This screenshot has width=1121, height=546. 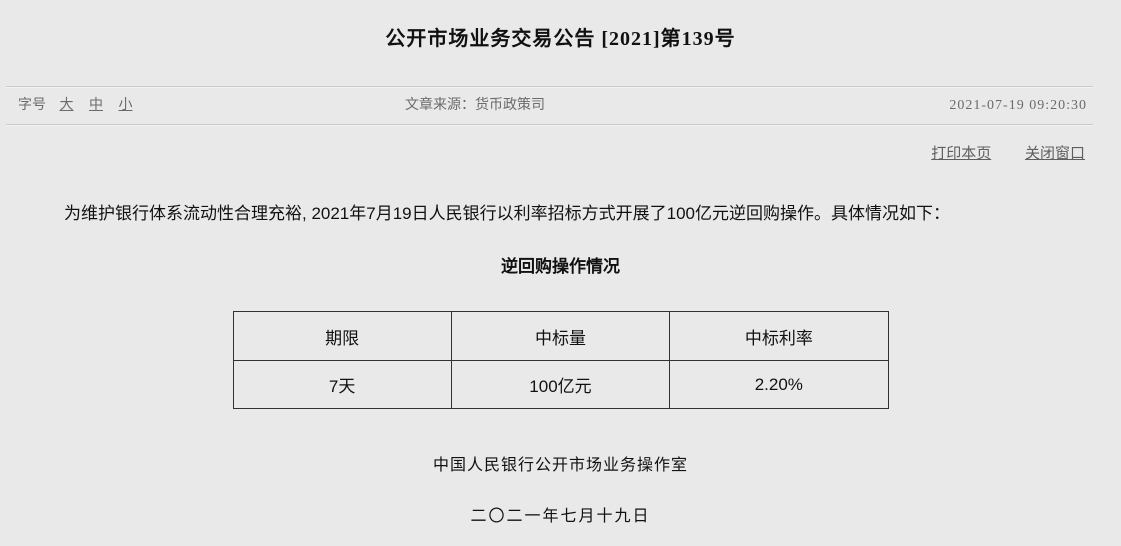 I want to click on table-row: 7天 100亿元 2.20%, so click(x=560, y=384).